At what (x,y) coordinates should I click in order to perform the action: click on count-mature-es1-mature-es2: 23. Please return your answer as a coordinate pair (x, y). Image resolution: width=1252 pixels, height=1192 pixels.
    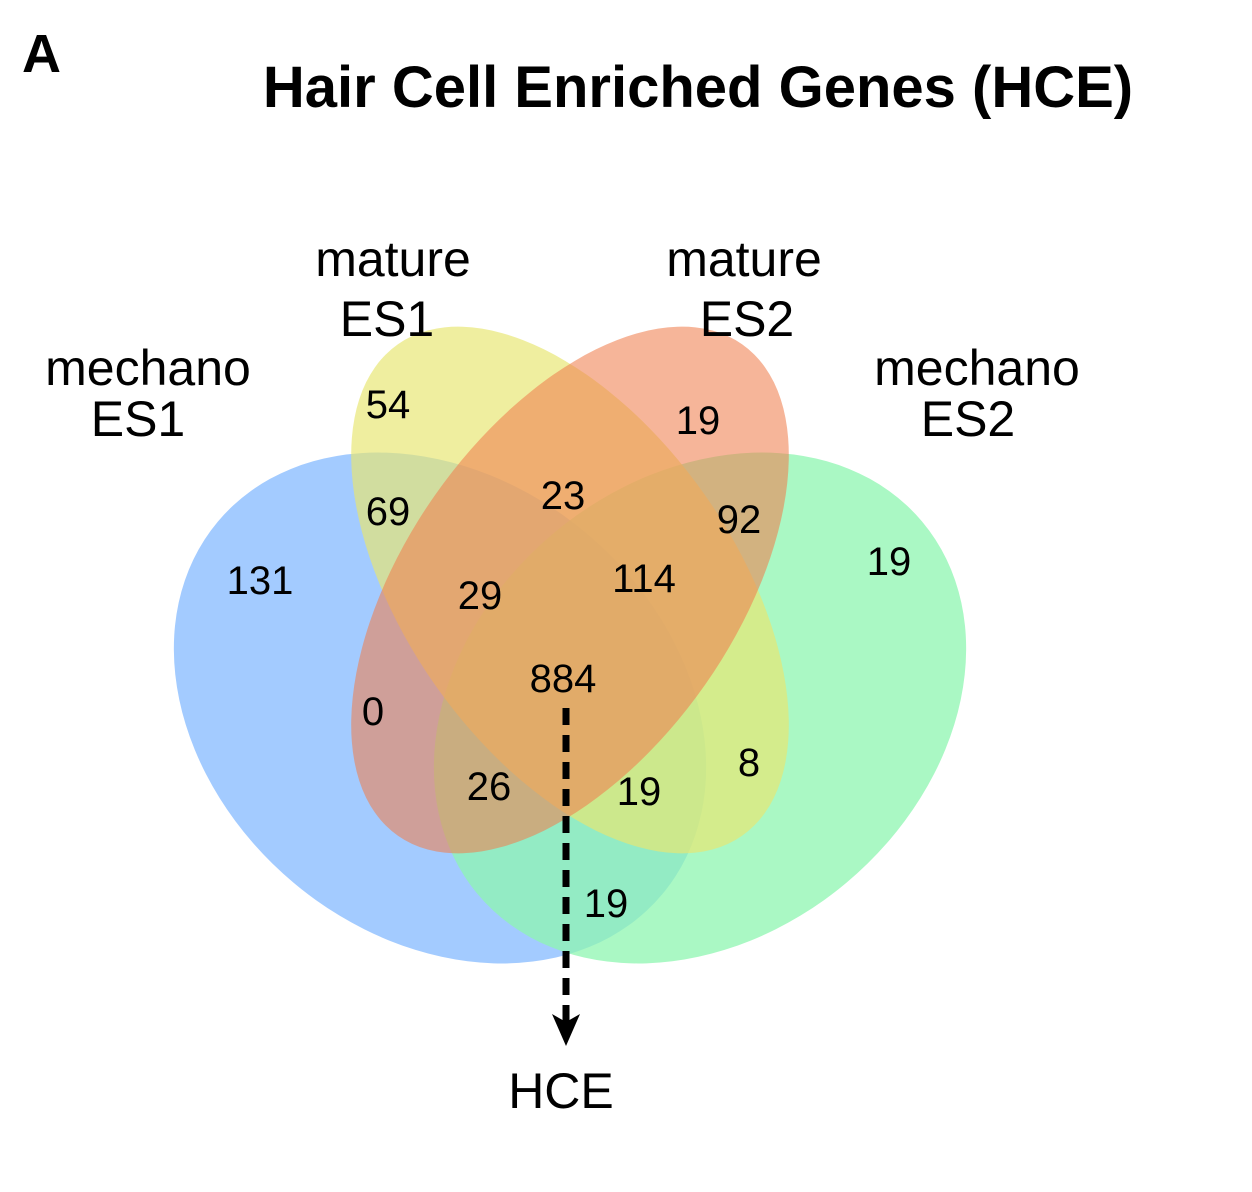
    Looking at the image, I should click on (563, 496).